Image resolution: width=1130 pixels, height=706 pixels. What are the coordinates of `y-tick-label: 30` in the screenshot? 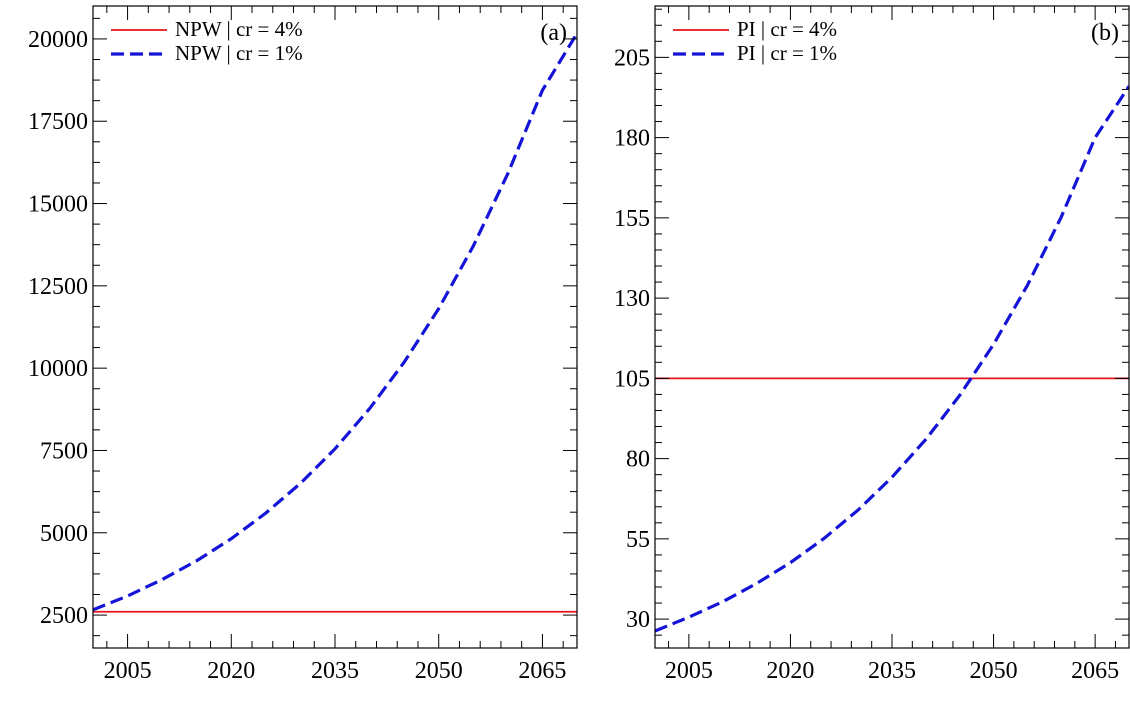 It's located at (638, 620).